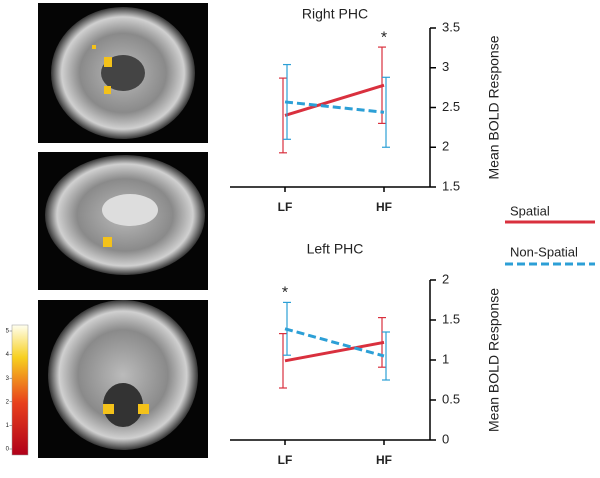  Describe the element at coordinates (8, 450) in the screenshot. I see `colorbar-tick-label: 0` at that location.